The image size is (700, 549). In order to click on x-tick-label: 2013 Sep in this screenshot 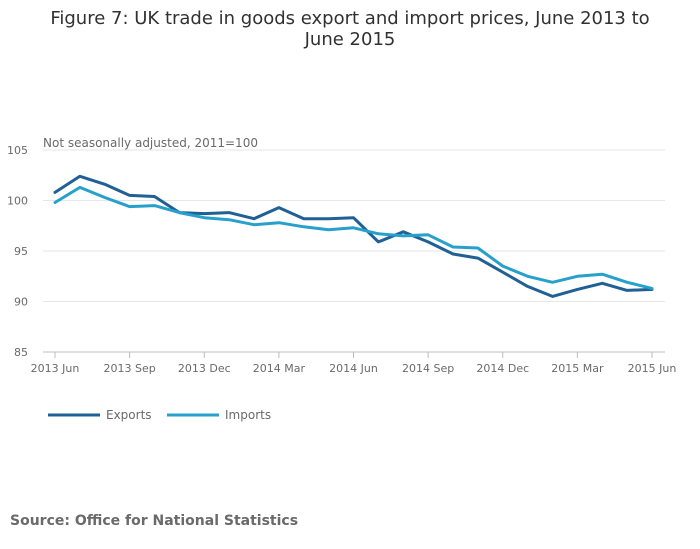, I will do `click(130, 368)`.